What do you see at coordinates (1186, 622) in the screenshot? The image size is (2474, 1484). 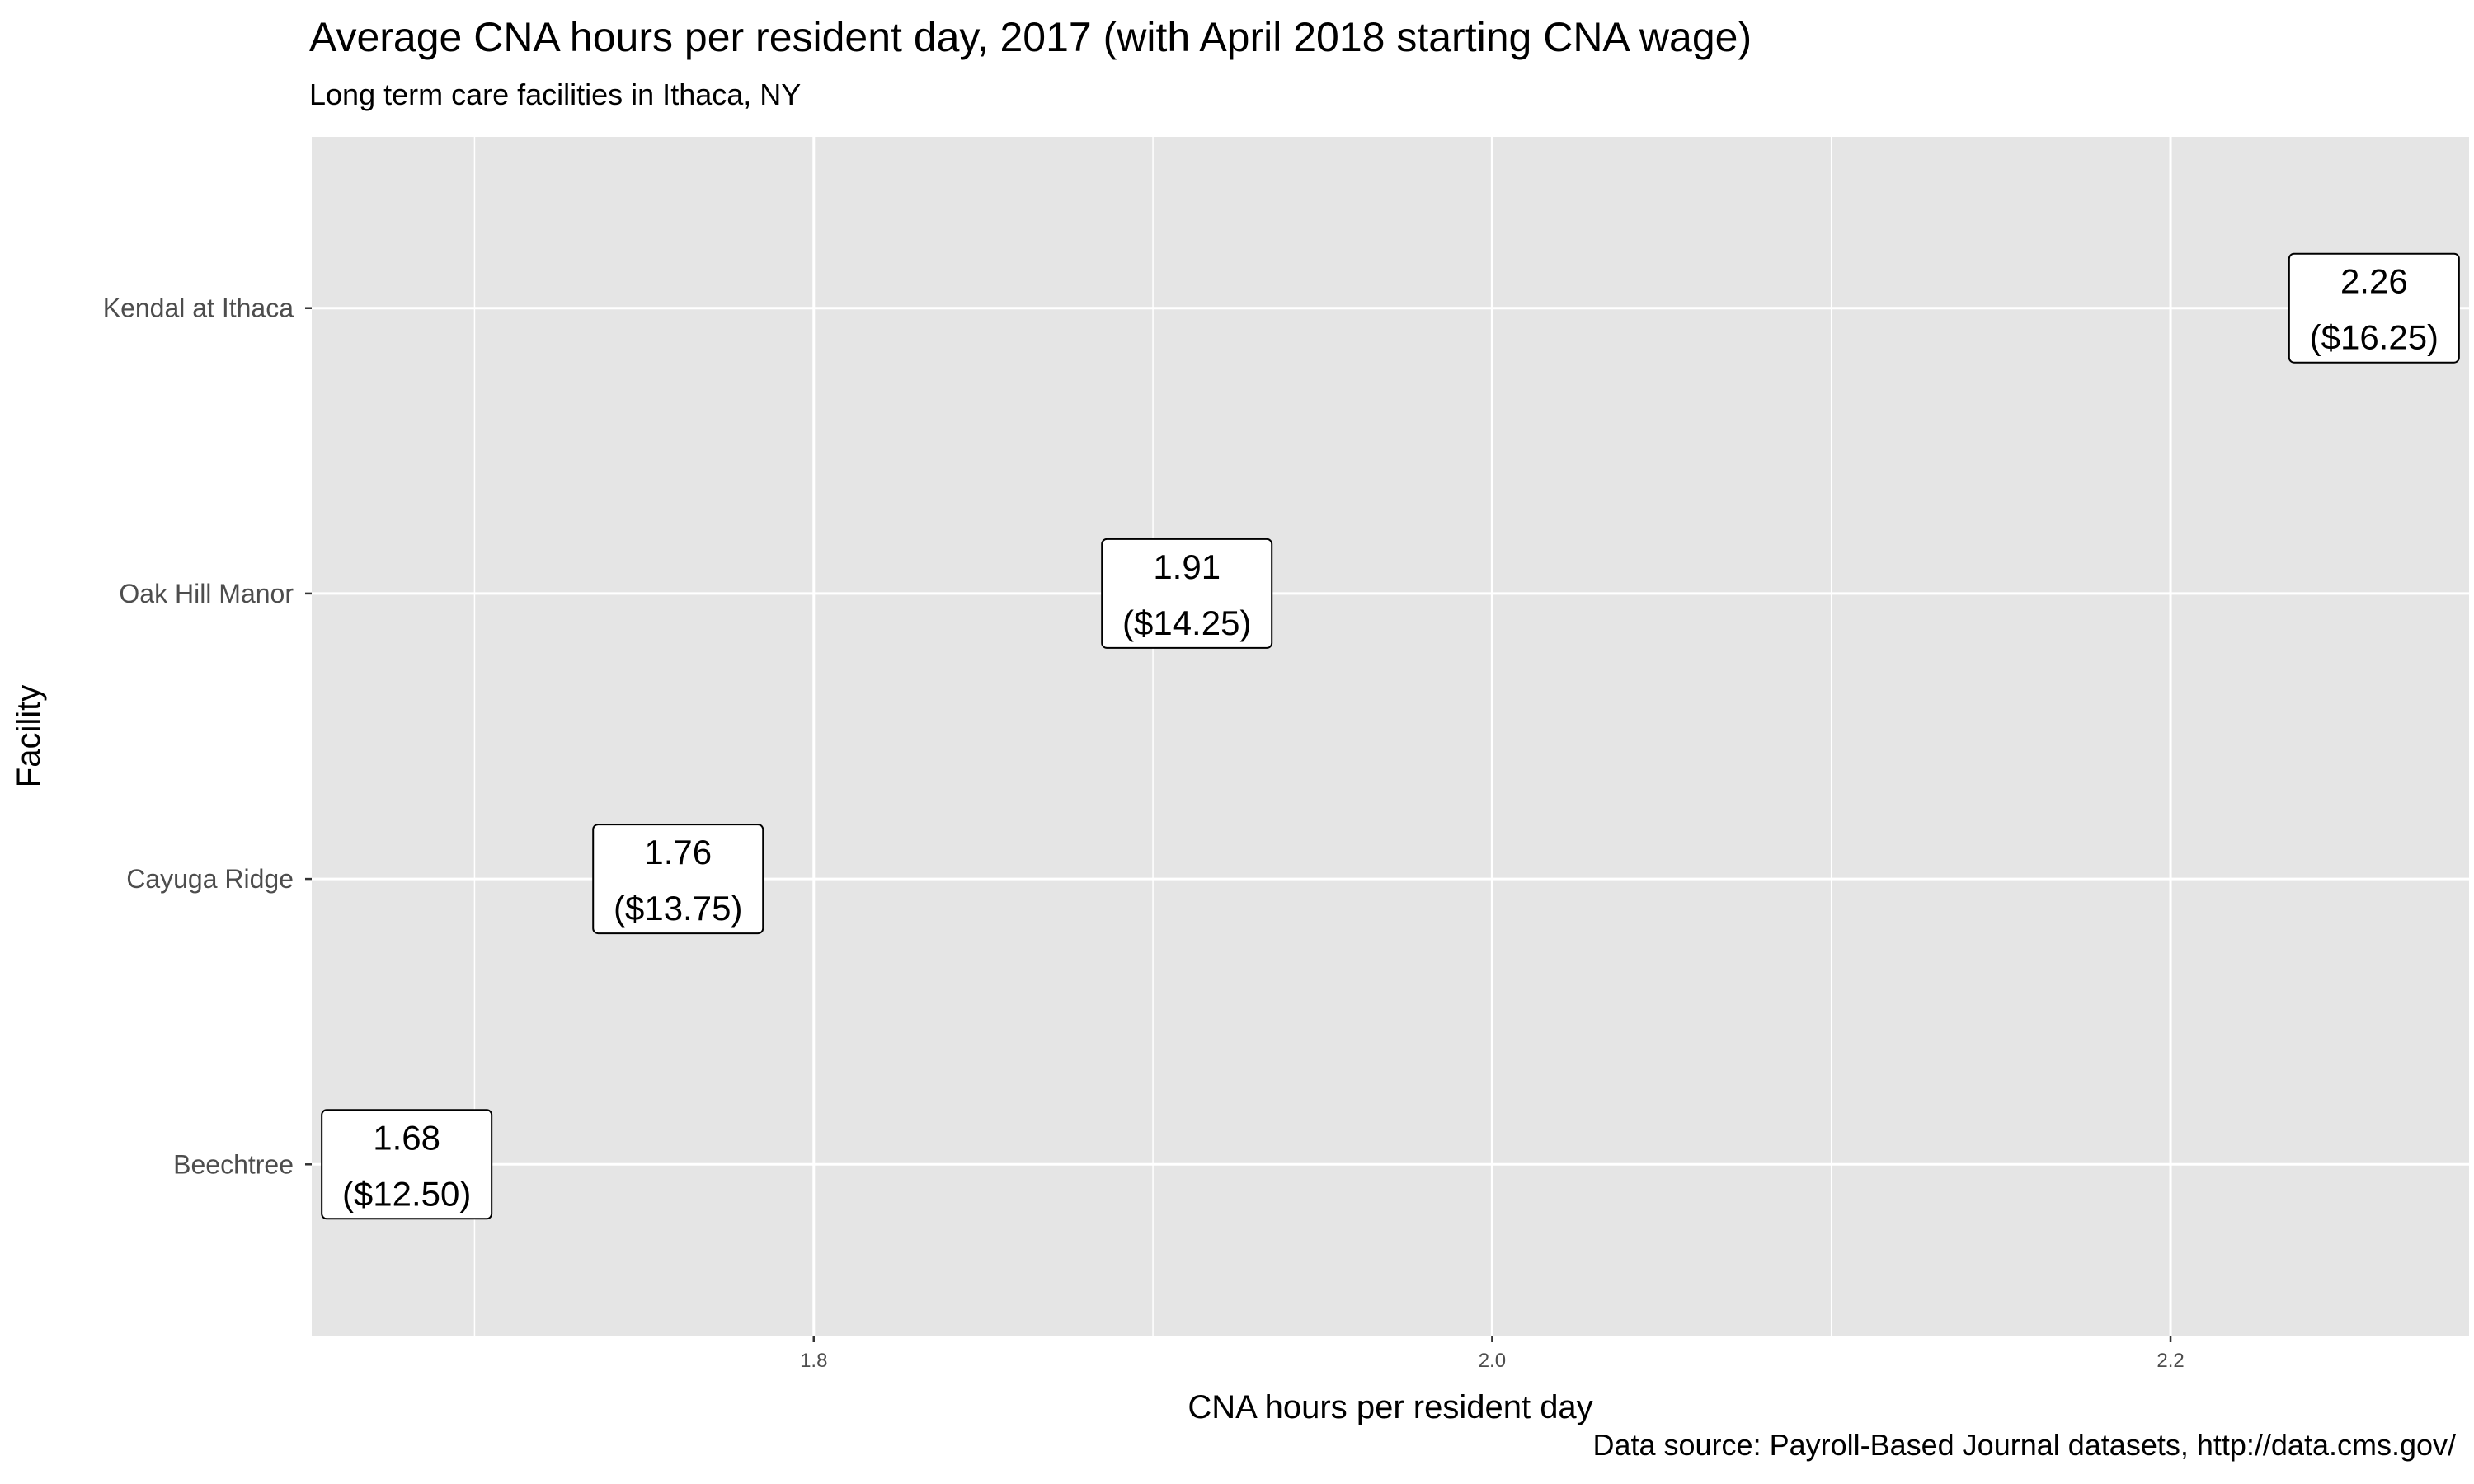 I see `data-label-wage: ($14.25)` at bounding box center [1186, 622].